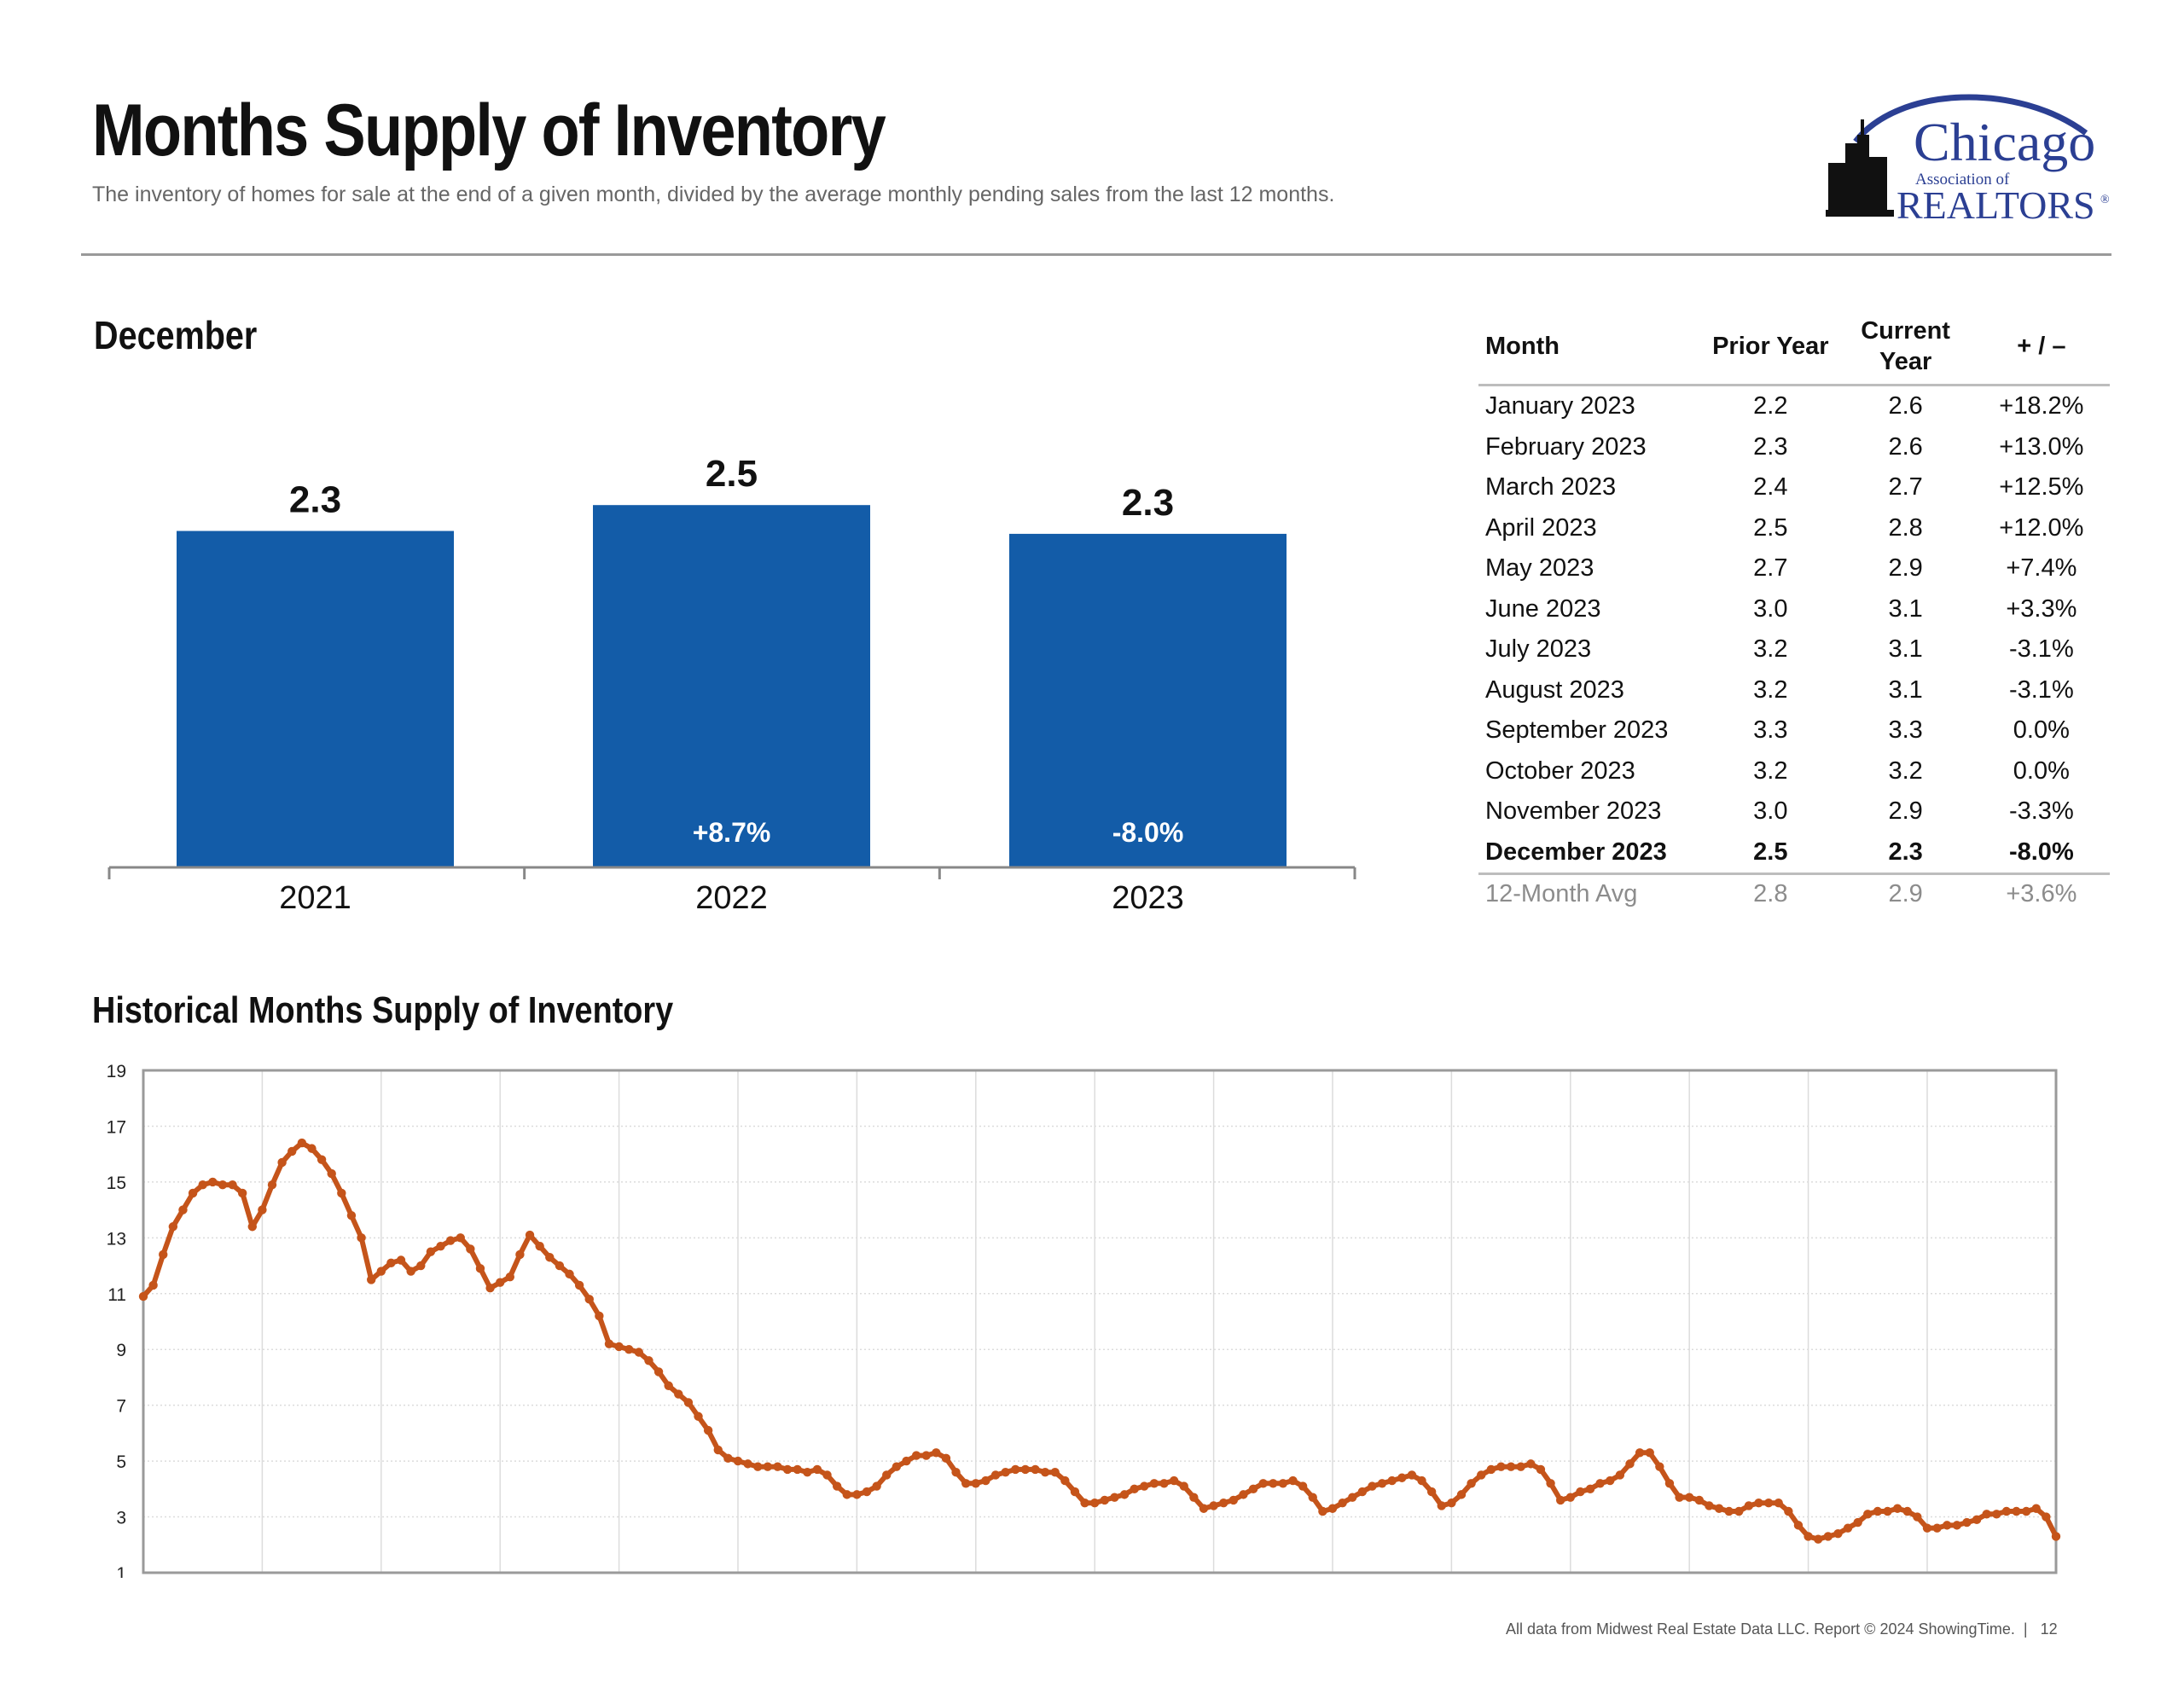 This screenshot has width=2184, height=1687. Describe the element at coordinates (1543, 608) in the screenshot. I see `row-month: June 2023` at that location.